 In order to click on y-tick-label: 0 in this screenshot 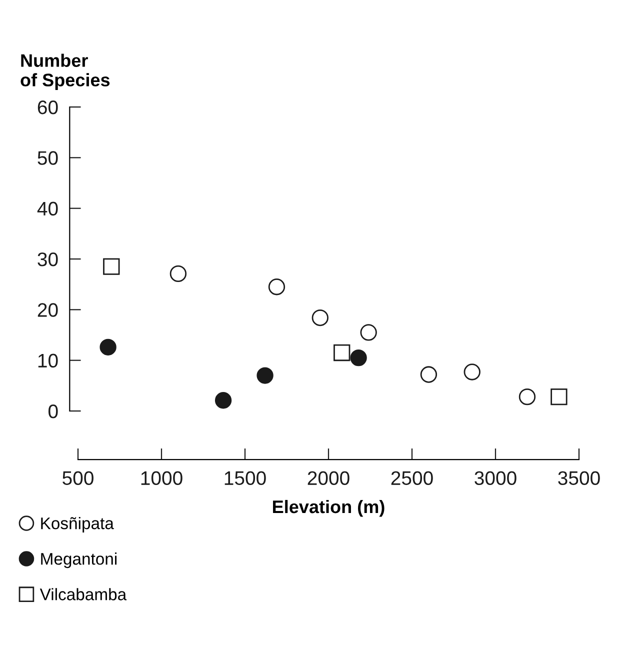, I will do `click(53, 411)`.